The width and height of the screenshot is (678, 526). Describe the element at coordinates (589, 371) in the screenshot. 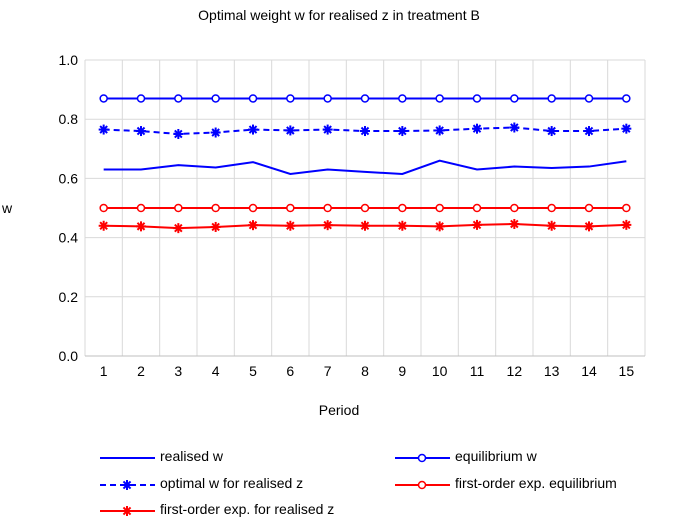

I see `x-tick-label: 14` at that location.